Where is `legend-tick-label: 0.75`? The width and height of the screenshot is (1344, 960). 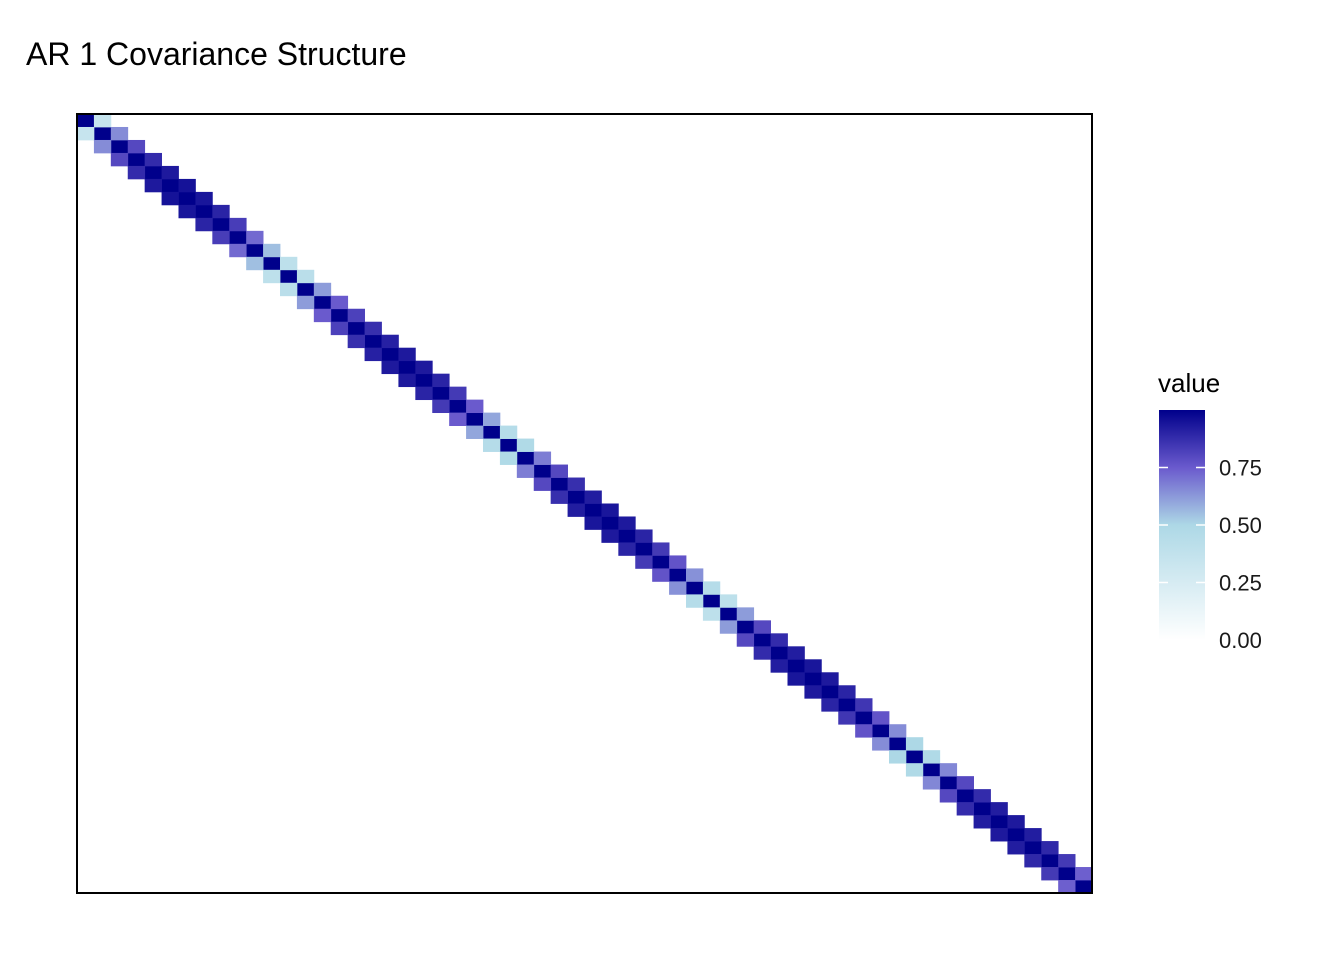
legend-tick-label: 0.75 is located at coordinates (1240, 468).